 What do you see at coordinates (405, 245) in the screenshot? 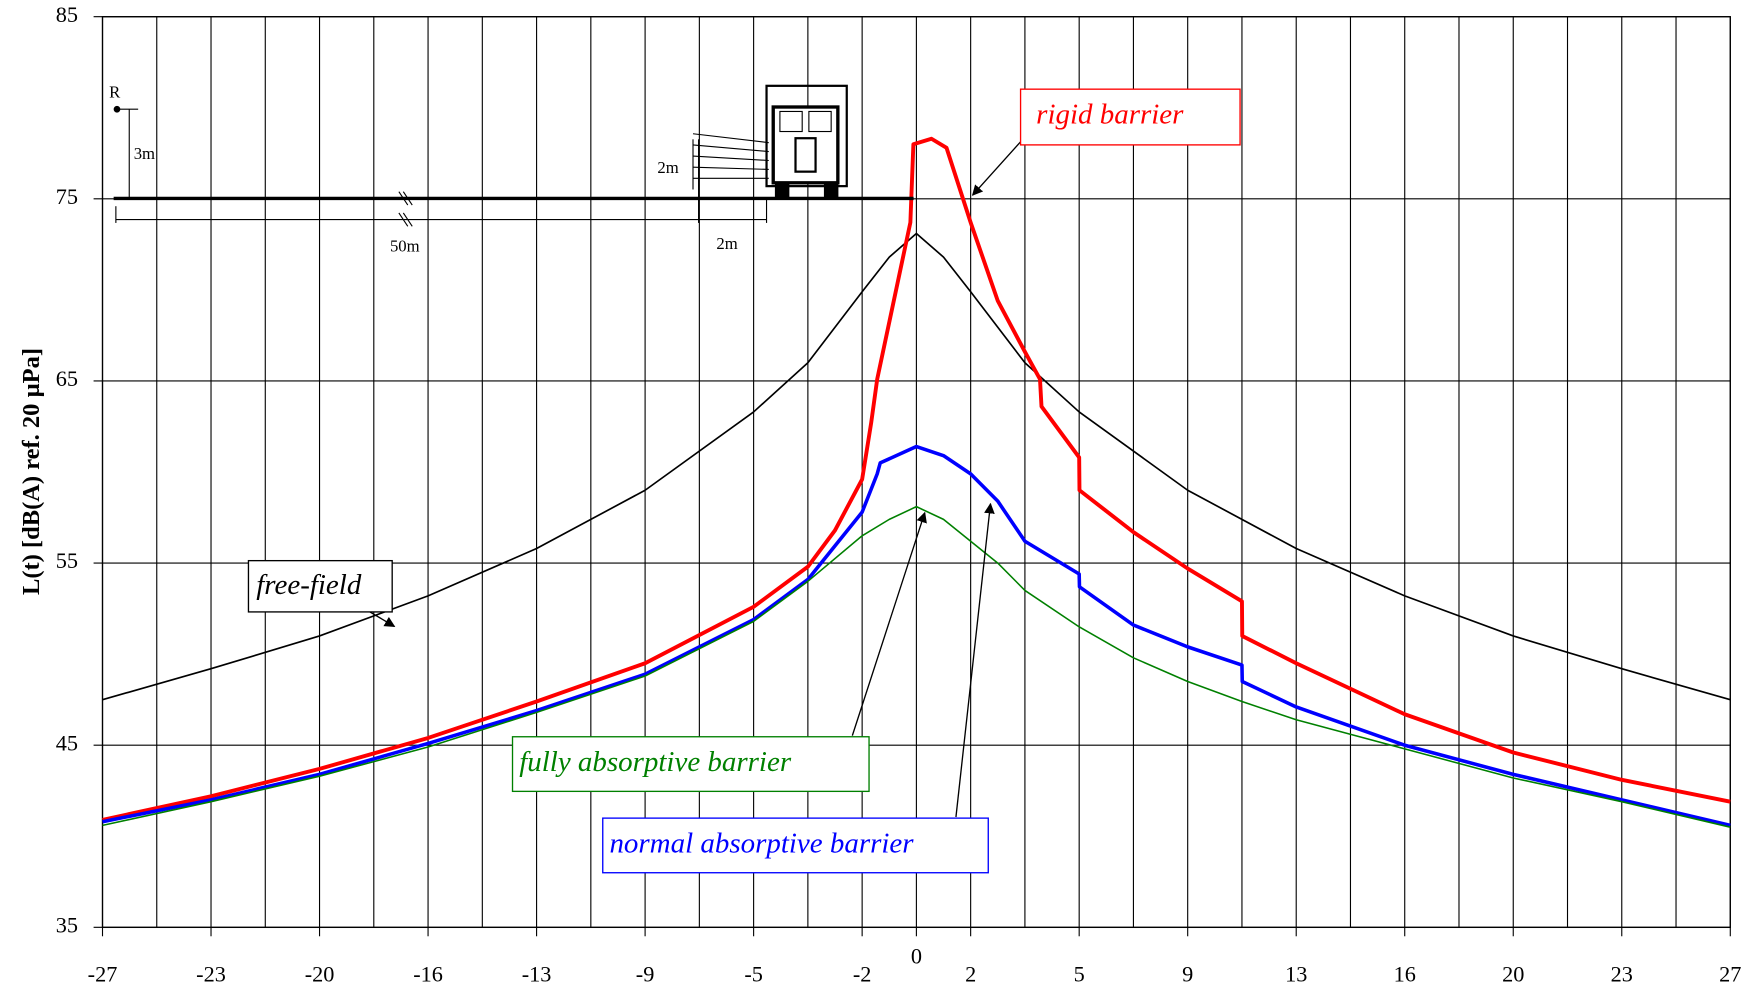
I see `diagram-label: 50m` at bounding box center [405, 245].